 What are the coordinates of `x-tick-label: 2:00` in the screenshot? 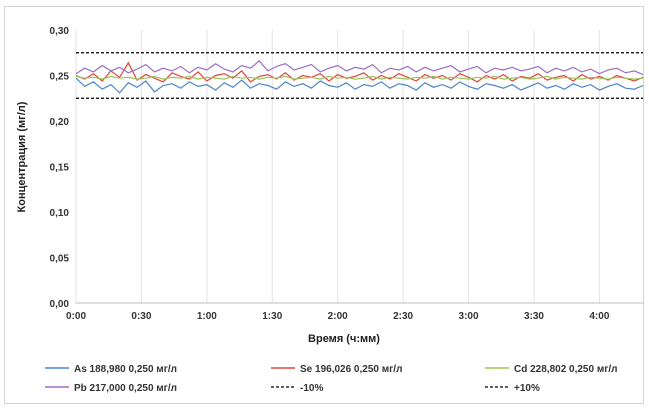 It's located at (338, 316).